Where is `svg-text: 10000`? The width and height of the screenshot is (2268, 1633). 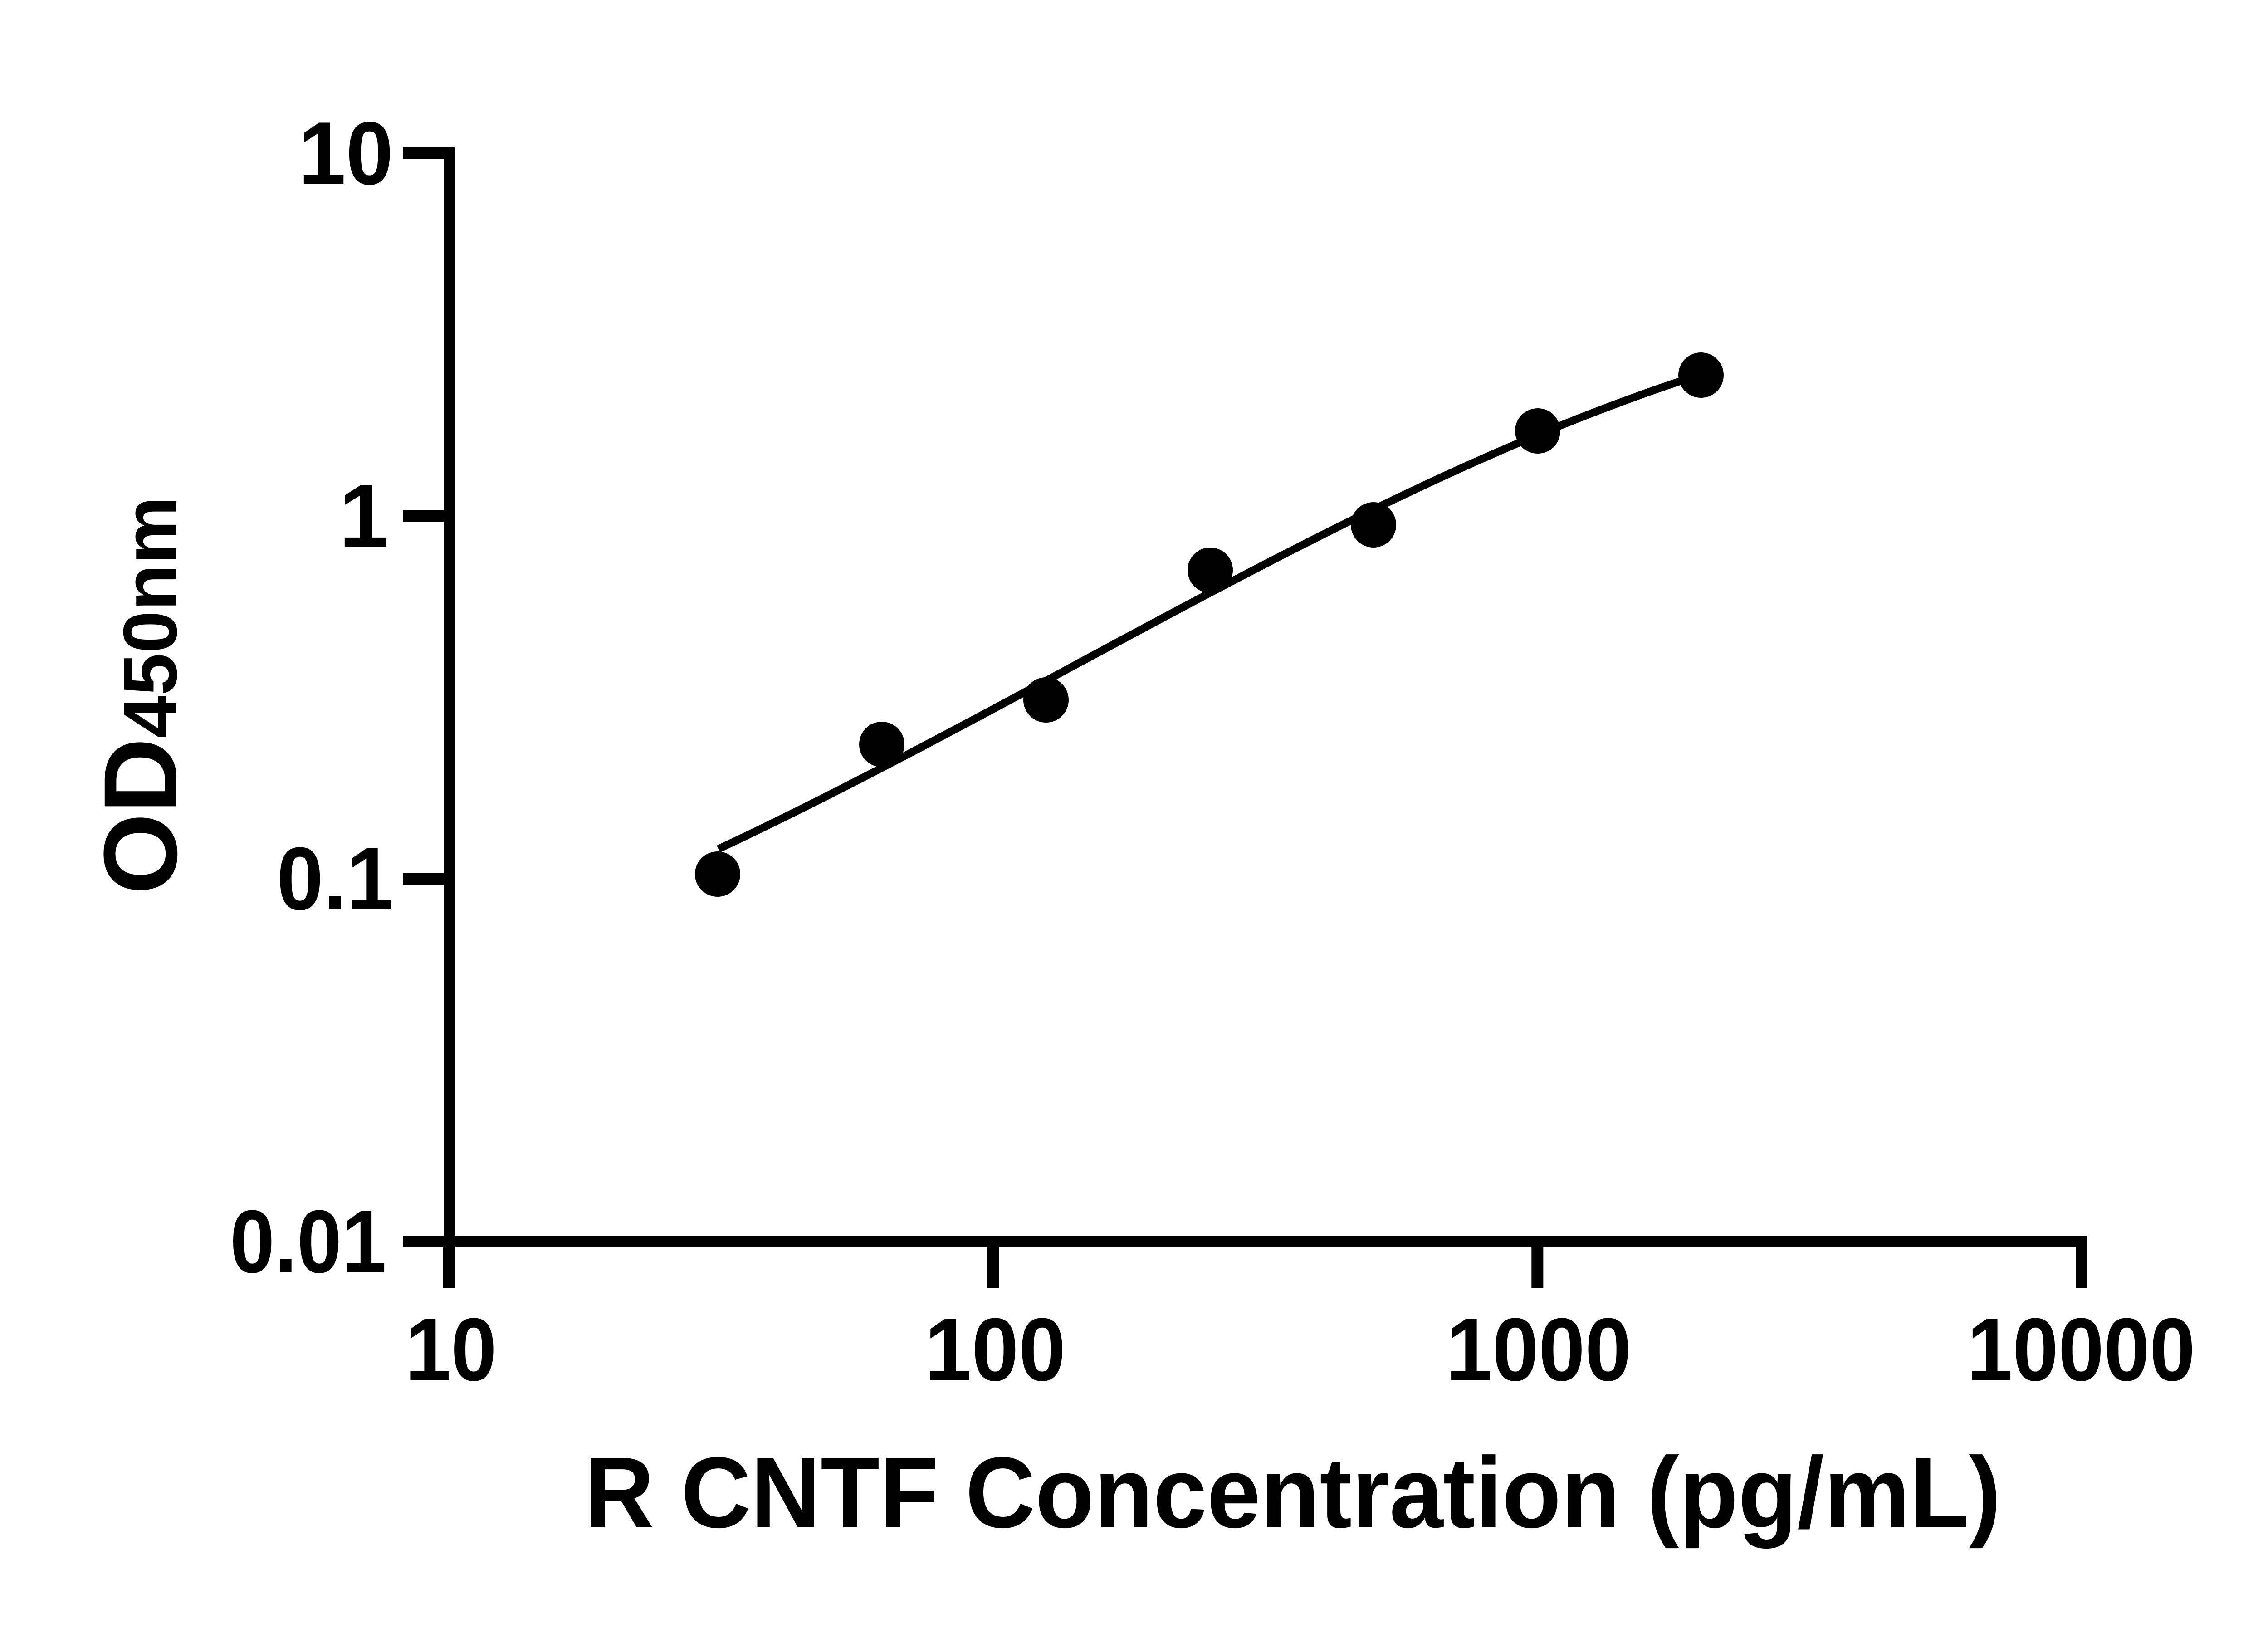
svg-text: 10000 is located at coordinates (2081, 1349).